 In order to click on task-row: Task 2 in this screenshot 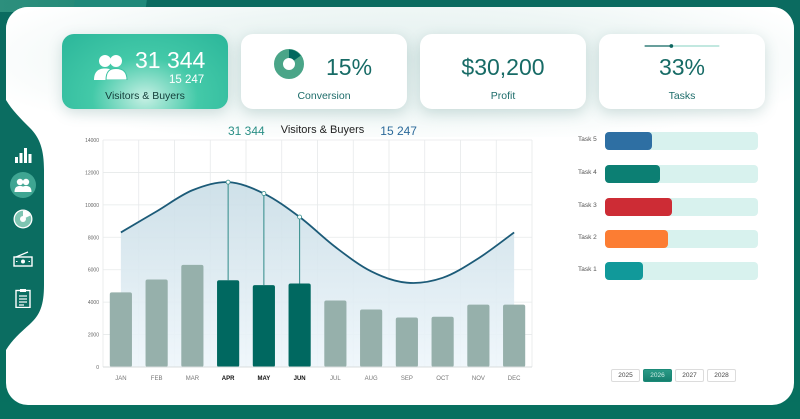, I will do `click(669, 239)`.